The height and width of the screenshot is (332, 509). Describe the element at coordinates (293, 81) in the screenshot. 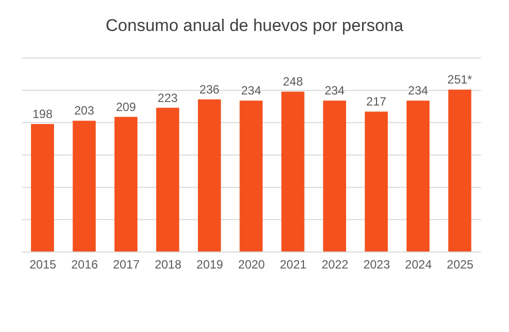

I see `data-label: 248` at that location.